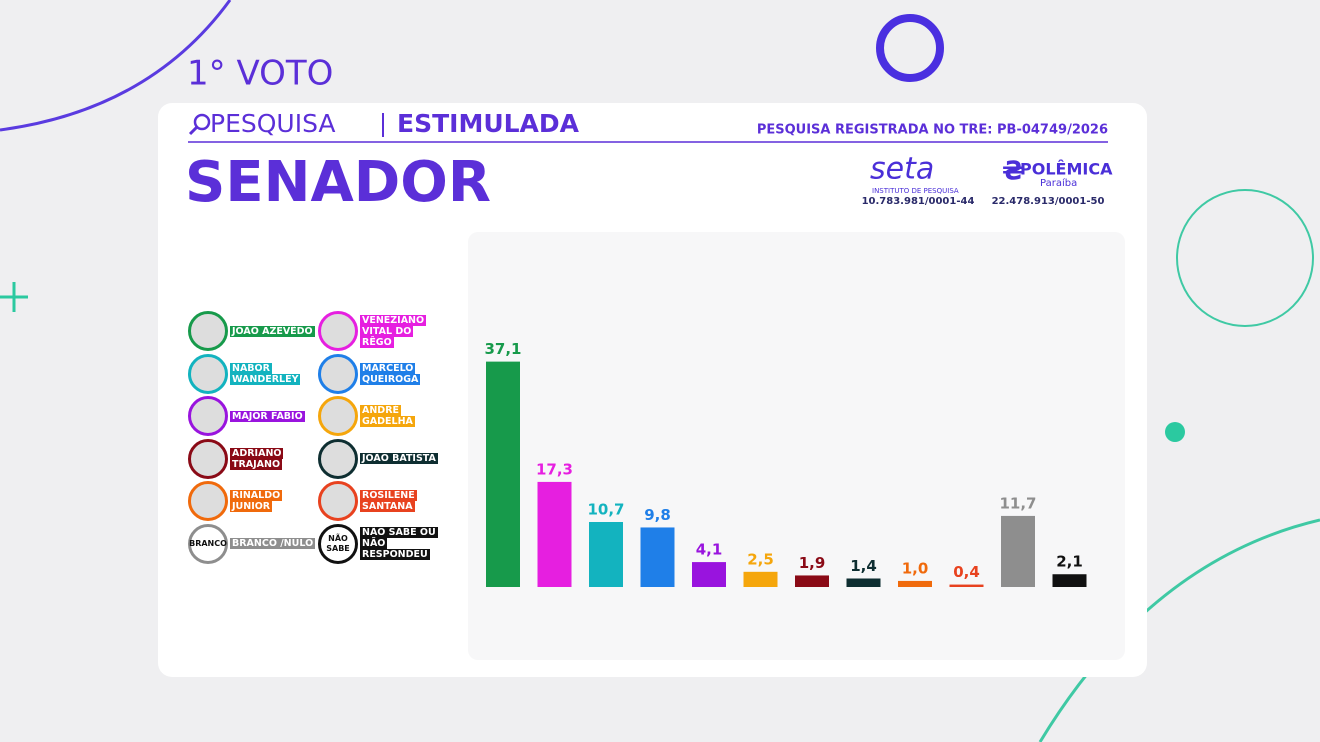 This screenshot has width=1320, height=742. I want to click on legend-item: ADRIANO TRAJANO, so click(253, 458).